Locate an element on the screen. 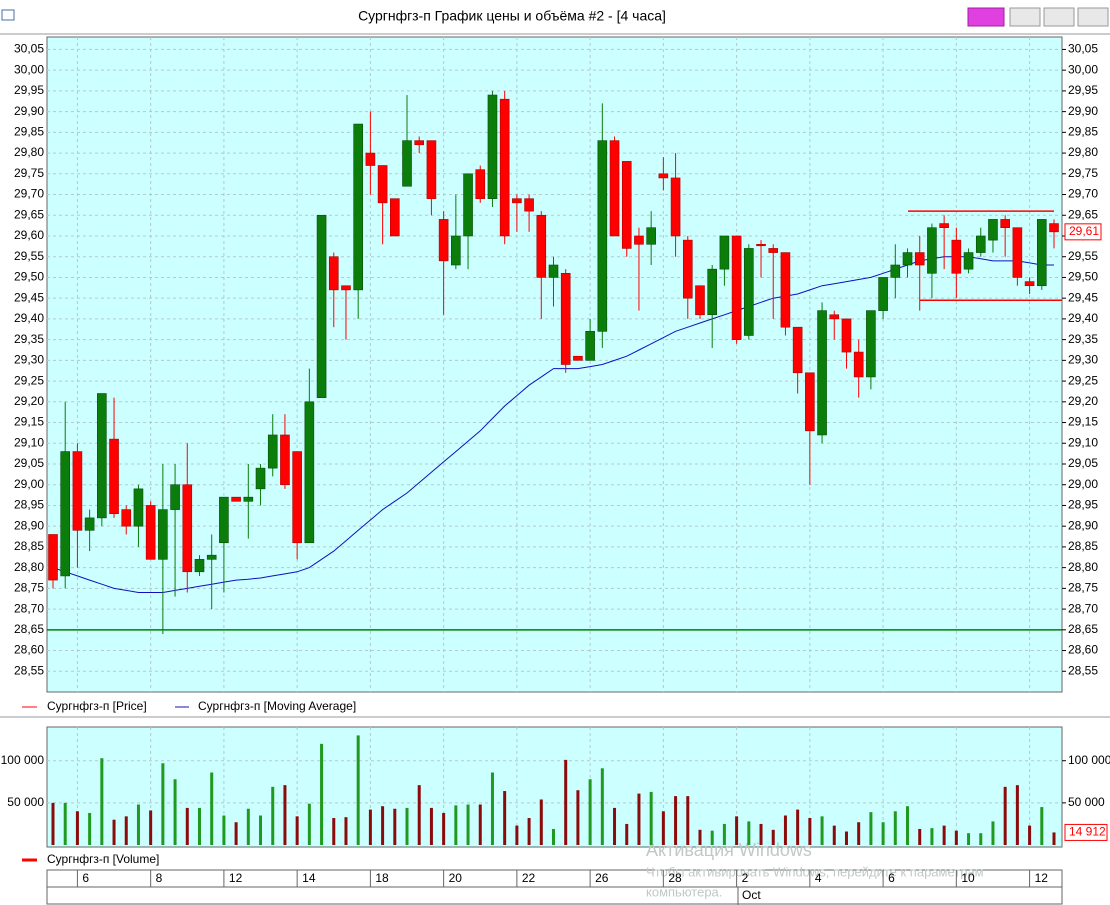  y-tick-label: 29,55 is located at coordinates (29, 256).